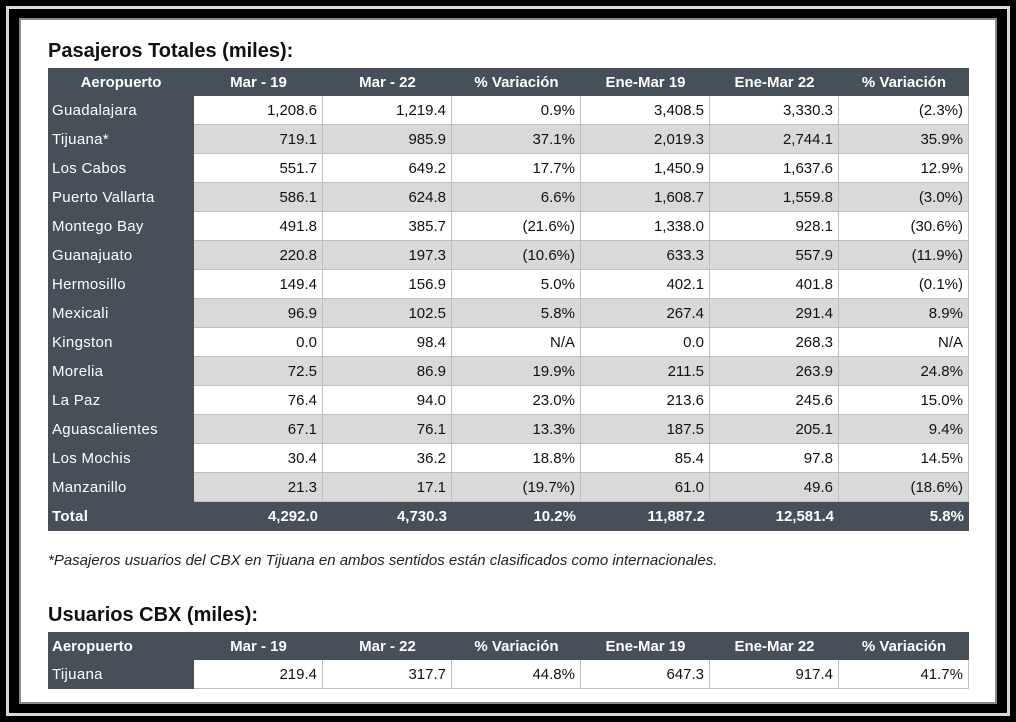  Describe the element at coordinates (121, 284) in the screenshot. I see `cell-airport-name: Hermosillo` at that location.